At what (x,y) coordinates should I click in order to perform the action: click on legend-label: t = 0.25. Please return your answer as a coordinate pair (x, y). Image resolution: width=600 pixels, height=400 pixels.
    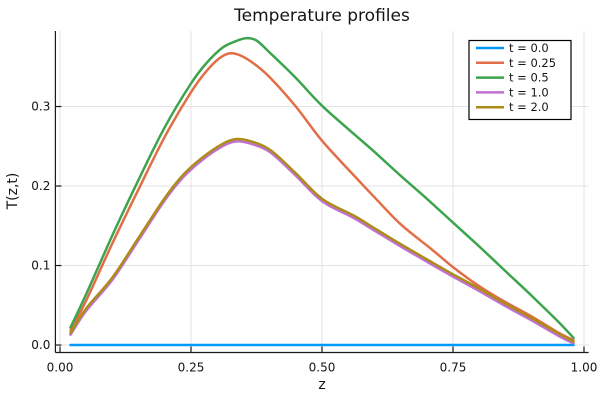
    Looking at the image, I should click on (532, 63).